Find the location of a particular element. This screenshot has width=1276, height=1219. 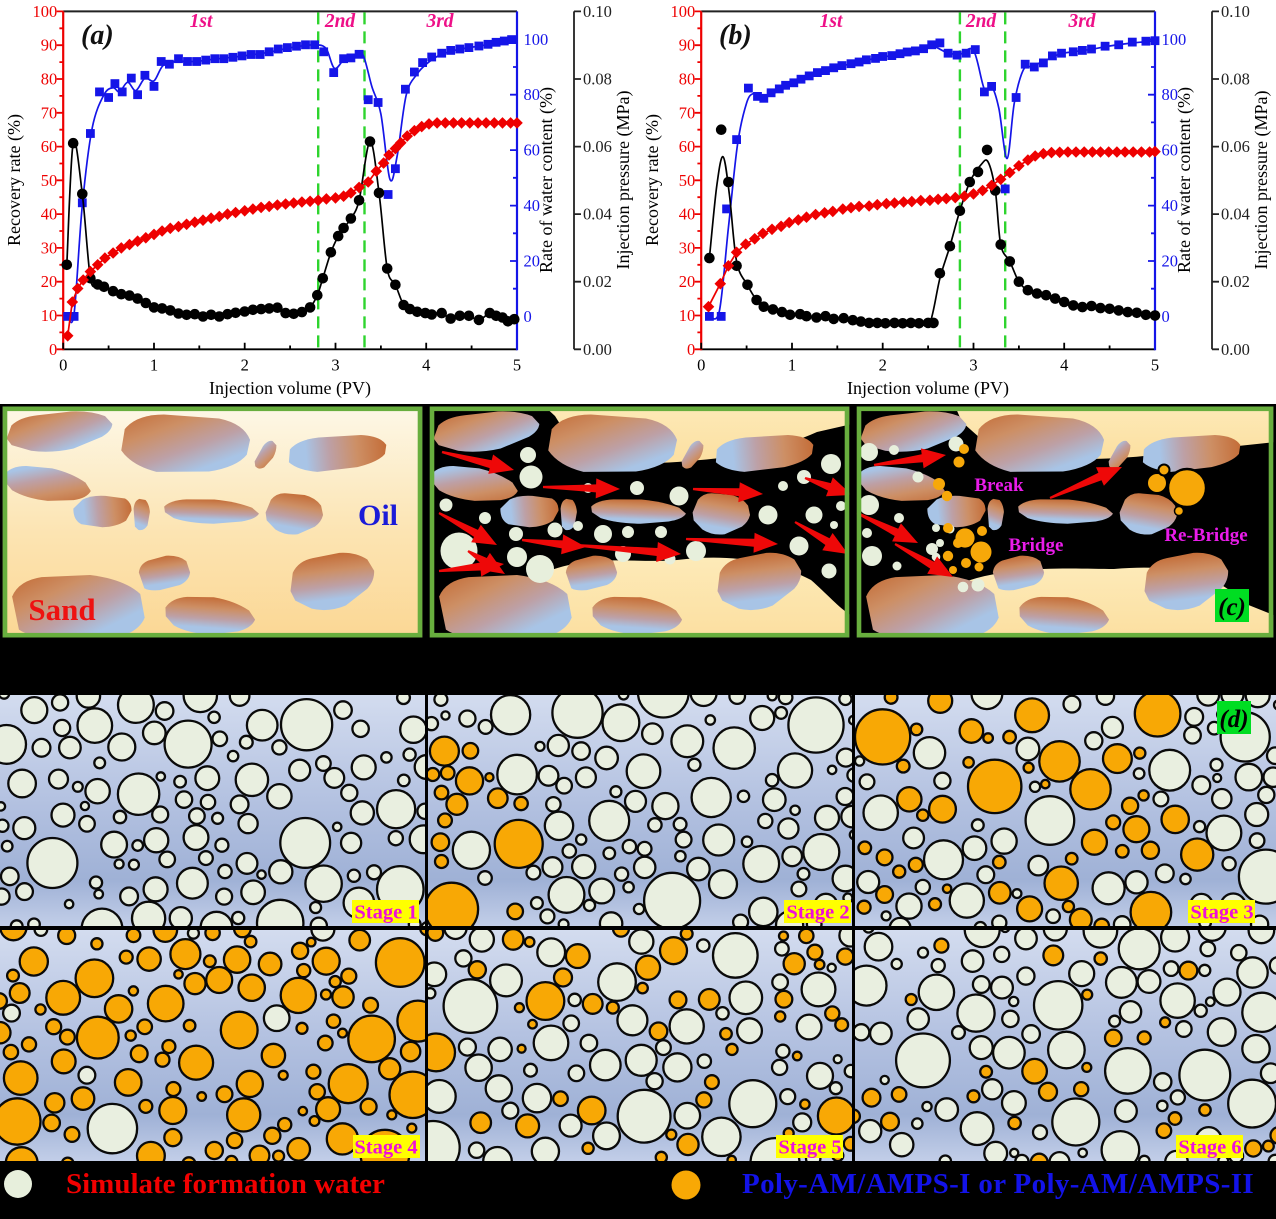

svg-text: (a) is located at coordinates (97, 35).